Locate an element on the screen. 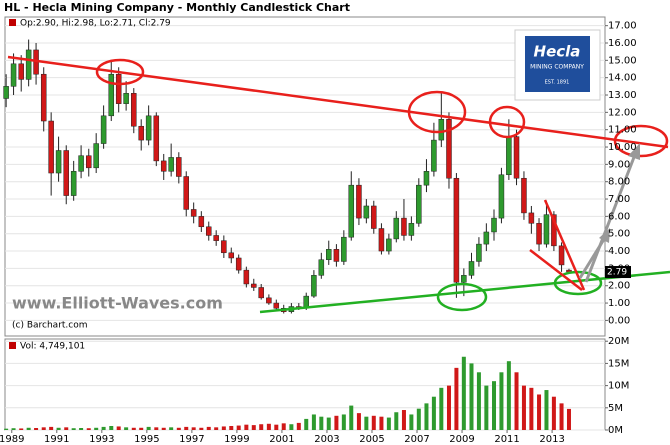 The image size is (670, 445). x-tick-label: 1997 is located at coordinates (191, 439).